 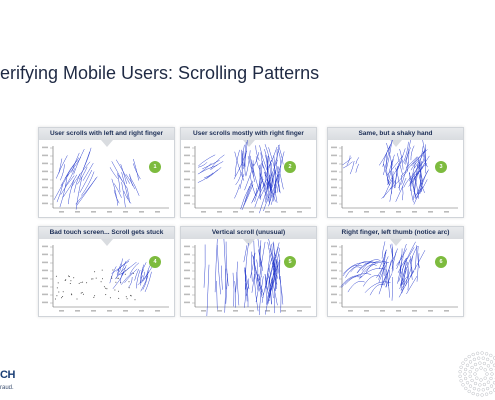 I want to click on panel-label: User scrolls mostly with right finger, so click(x=248, y=133).